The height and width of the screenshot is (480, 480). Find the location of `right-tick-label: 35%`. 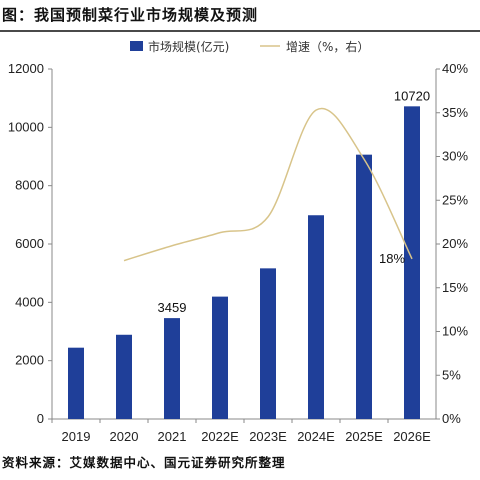

right-tick-label: 35% is located at coordinates (455, 112).